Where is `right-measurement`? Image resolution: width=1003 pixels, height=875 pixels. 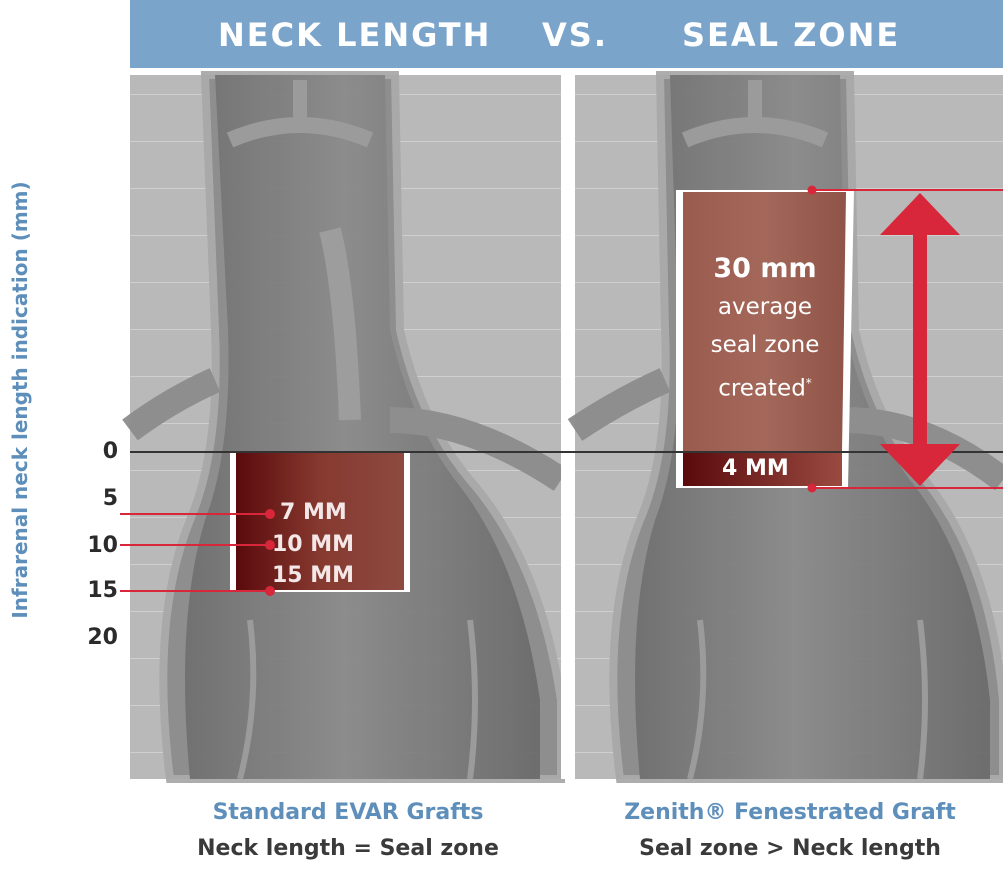
right-measurement is located at coordinates (905, 339).